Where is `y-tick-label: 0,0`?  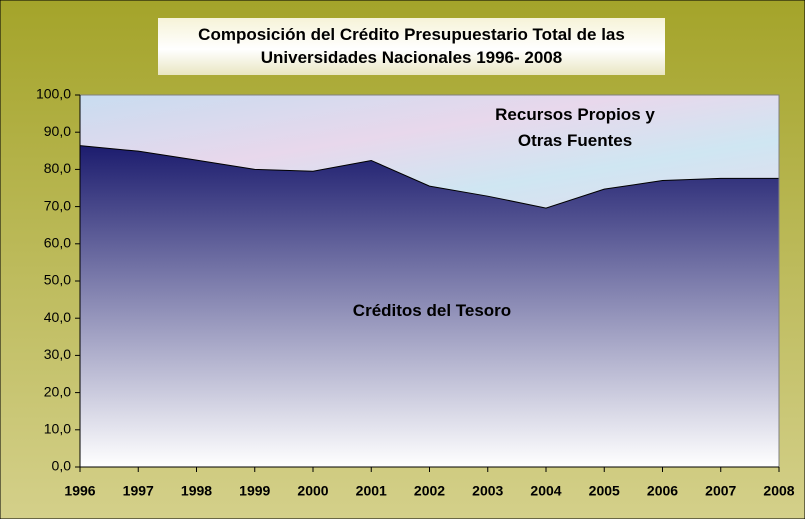
y-tick-label: 0,0 is located at coordinates (62, 466).